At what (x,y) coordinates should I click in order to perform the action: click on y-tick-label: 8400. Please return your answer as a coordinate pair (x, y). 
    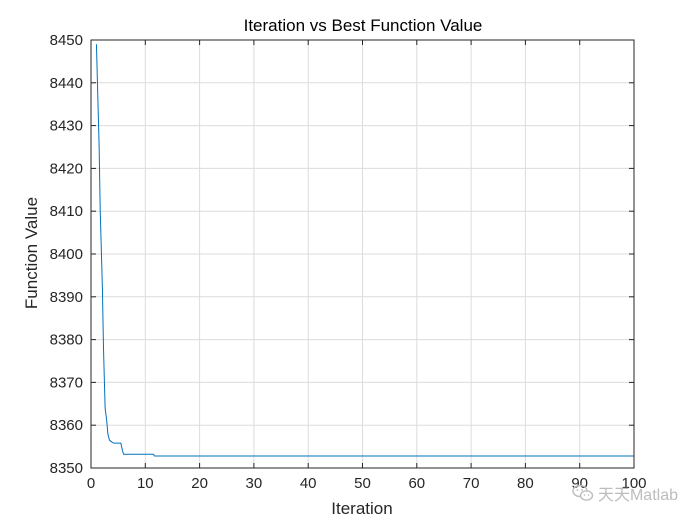
    Looking at the image, I should click on (66, 254).